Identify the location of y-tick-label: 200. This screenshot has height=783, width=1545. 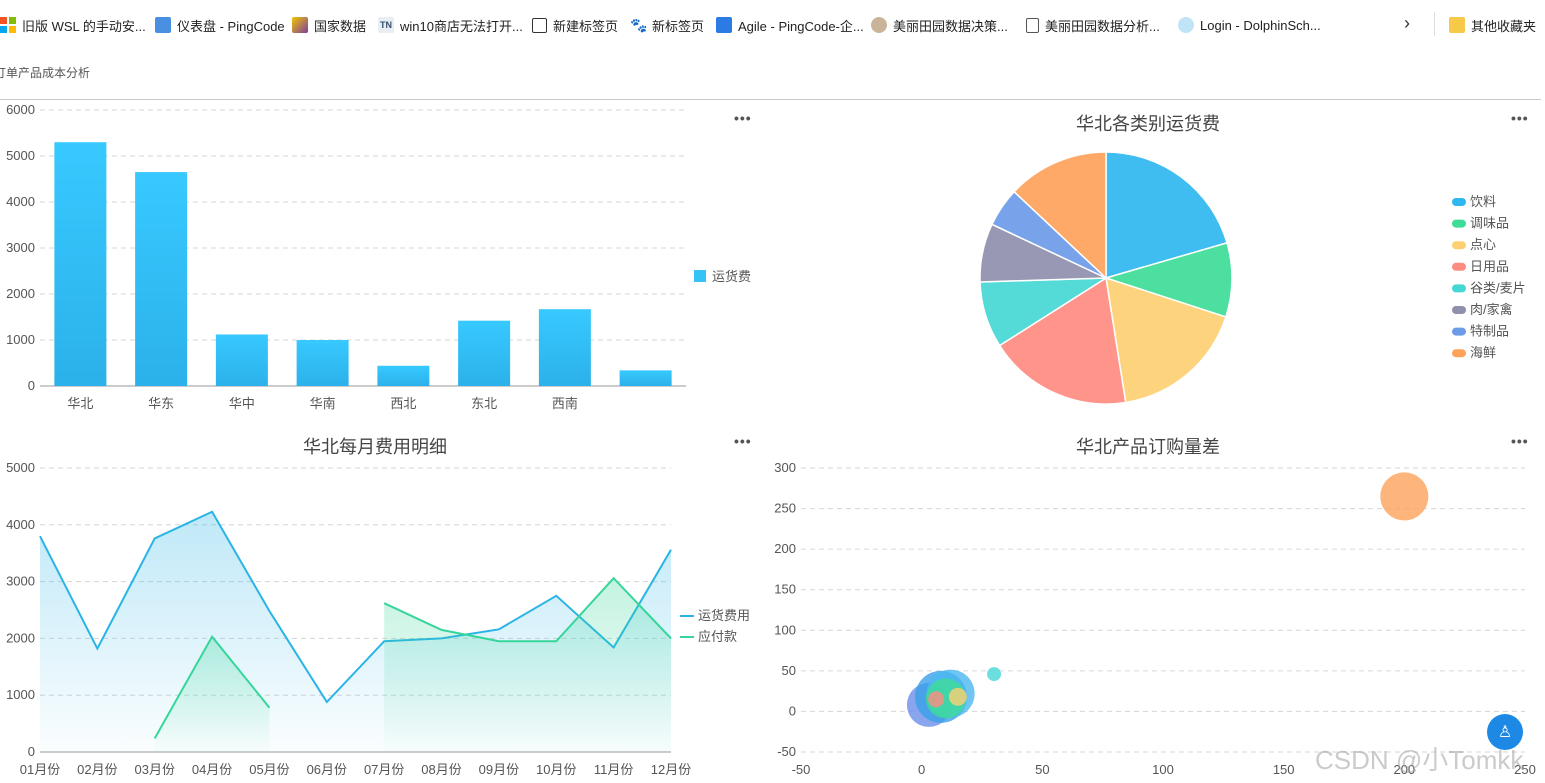
(785, 548).